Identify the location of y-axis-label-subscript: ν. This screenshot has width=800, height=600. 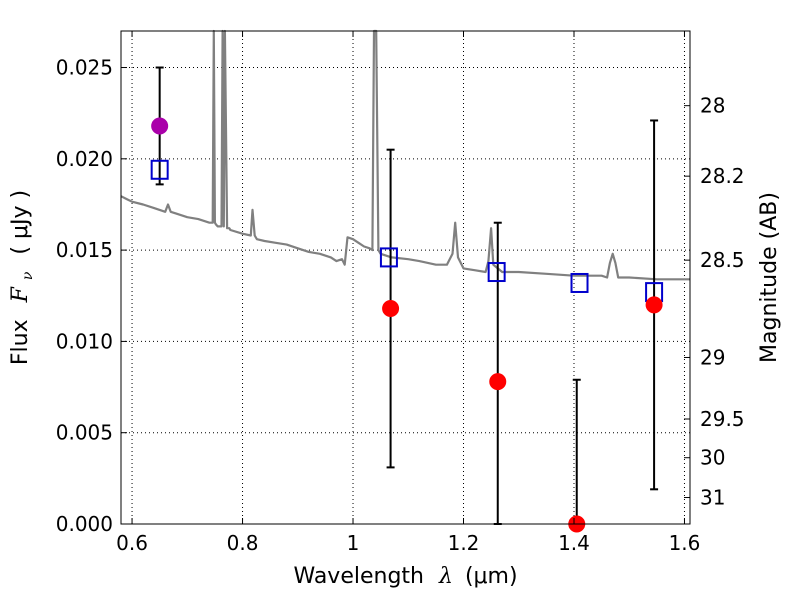
(28, 275).